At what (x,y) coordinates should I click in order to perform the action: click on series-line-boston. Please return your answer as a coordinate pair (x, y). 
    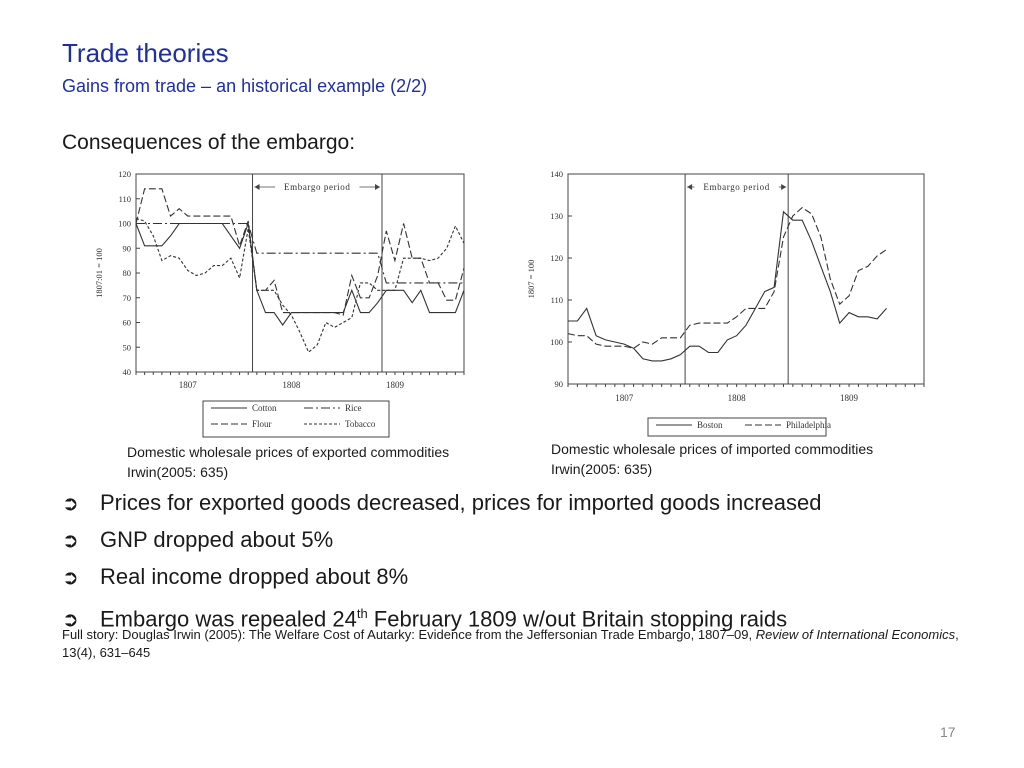
    Looking at the image, I should click on (727, 286).